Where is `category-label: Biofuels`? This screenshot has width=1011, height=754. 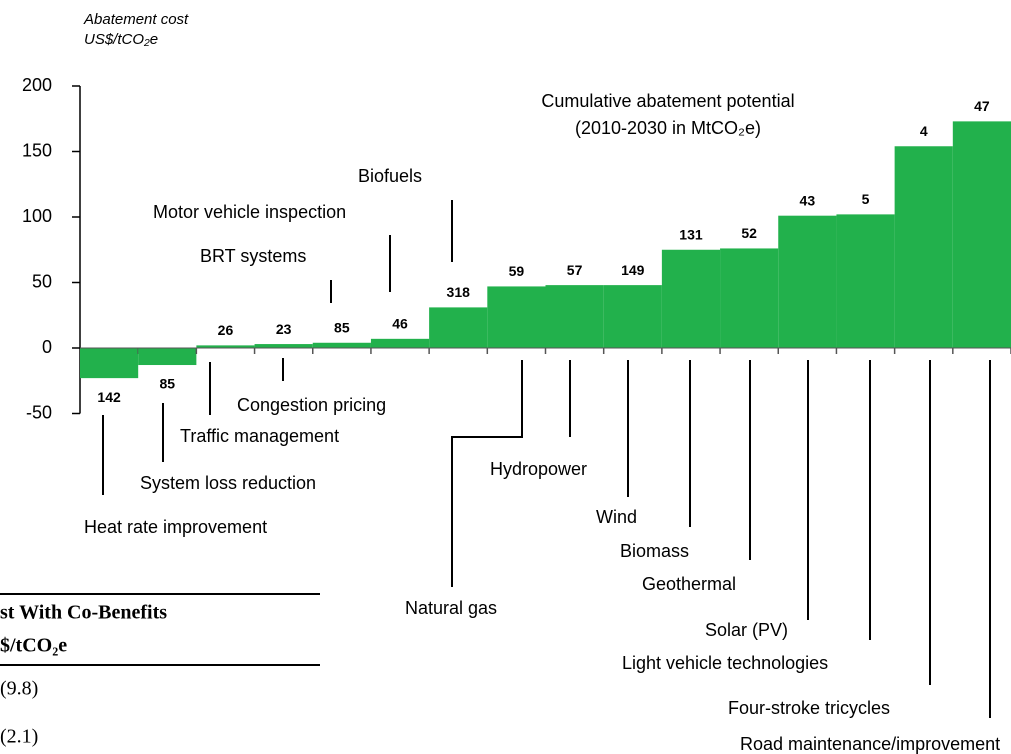
category-label: Biofuels is located at coordinates (390, 176).